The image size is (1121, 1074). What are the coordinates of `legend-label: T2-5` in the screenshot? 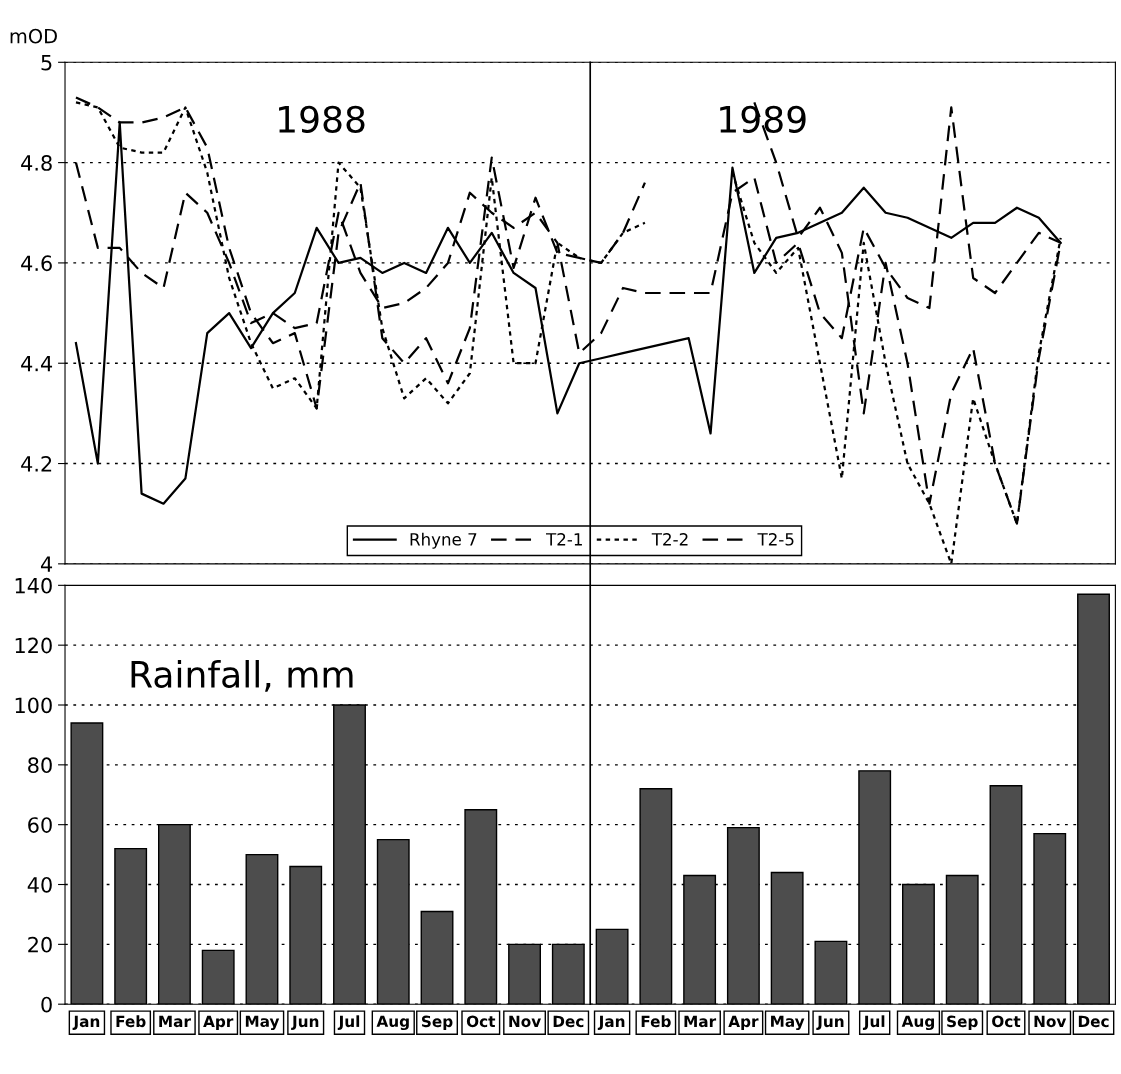 It's located at (775, 539).